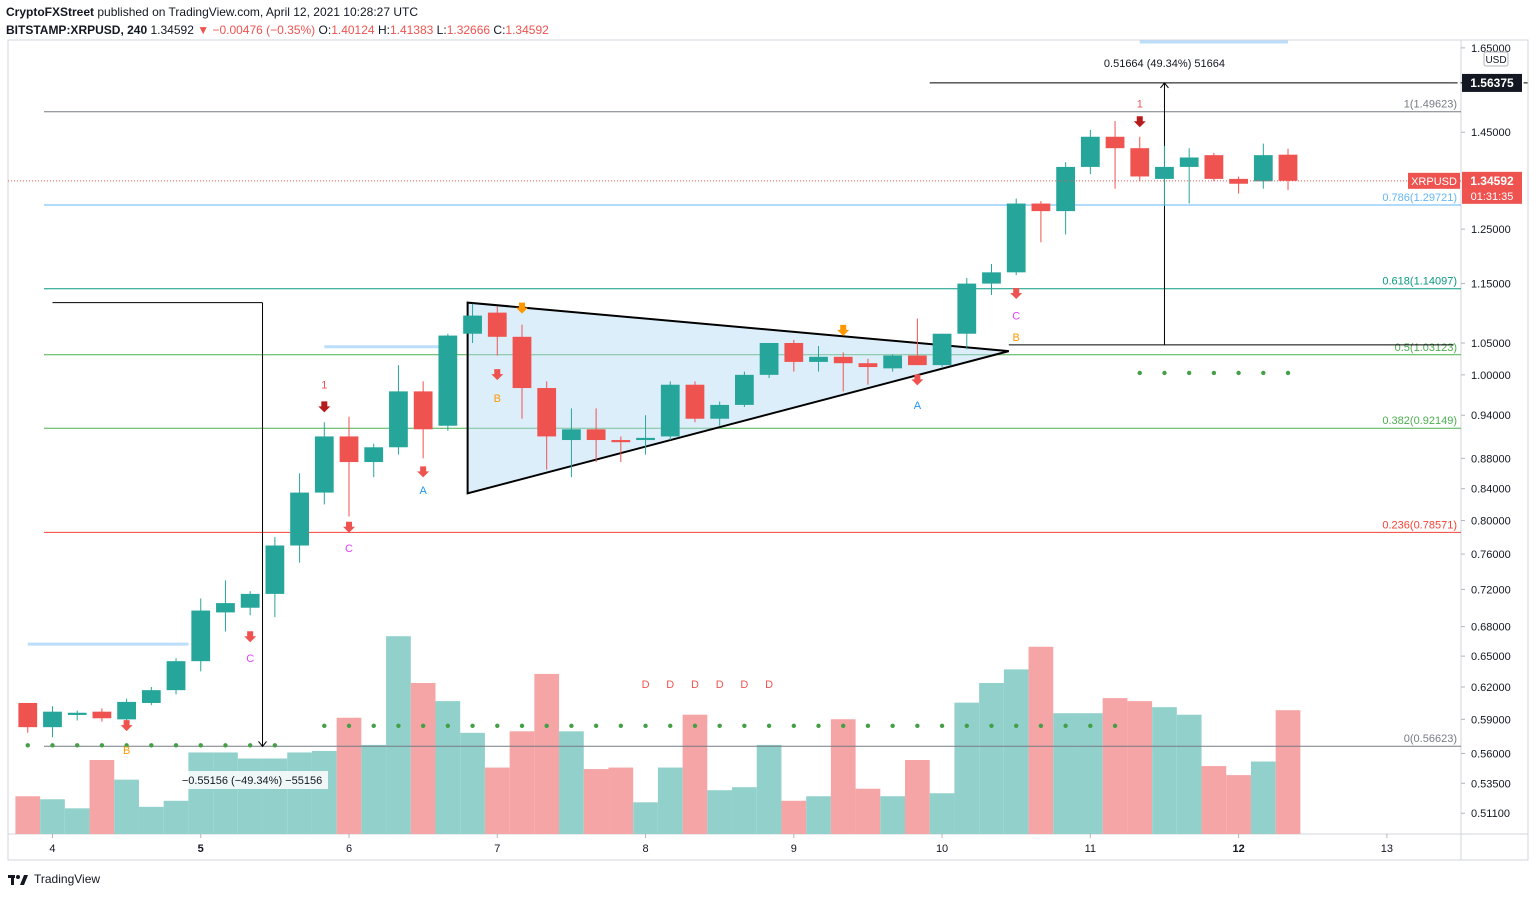 The image size is (1536, 899). Describe the element at coordinates (1491, 688) in the screenshot. I see `price-tick-label: 0.62000` at that location.